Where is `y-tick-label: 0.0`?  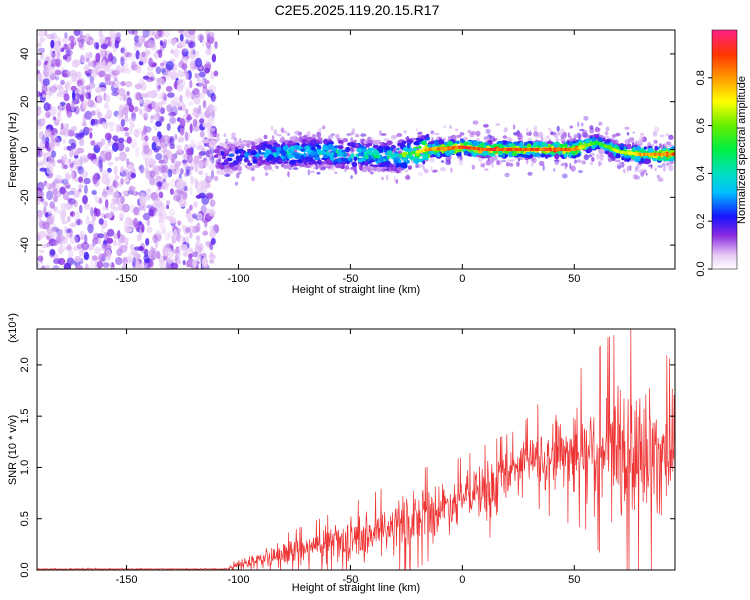 y-tick-label: 0.0 is located at coordinates (25, 569).